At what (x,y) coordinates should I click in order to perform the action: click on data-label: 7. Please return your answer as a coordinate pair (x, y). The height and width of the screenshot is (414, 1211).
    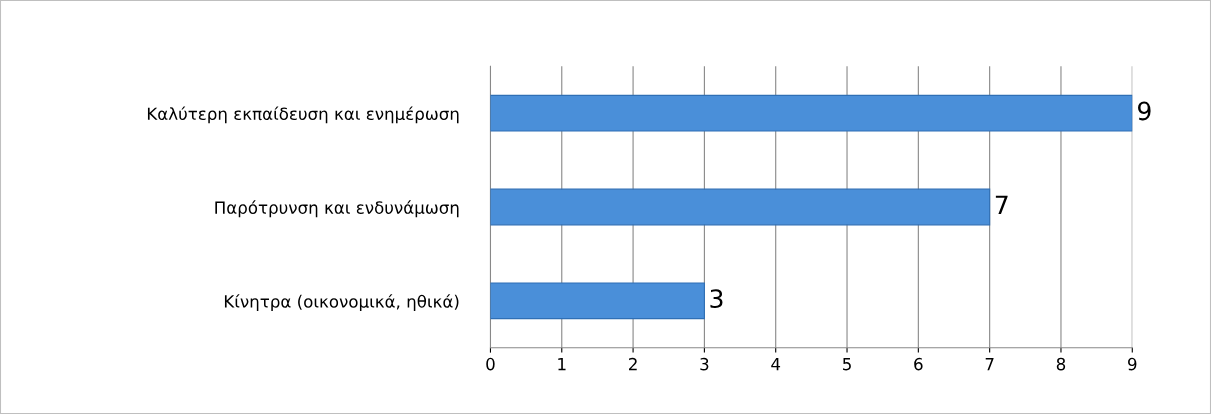
    Looking at the image, I should click on (1001, 204).